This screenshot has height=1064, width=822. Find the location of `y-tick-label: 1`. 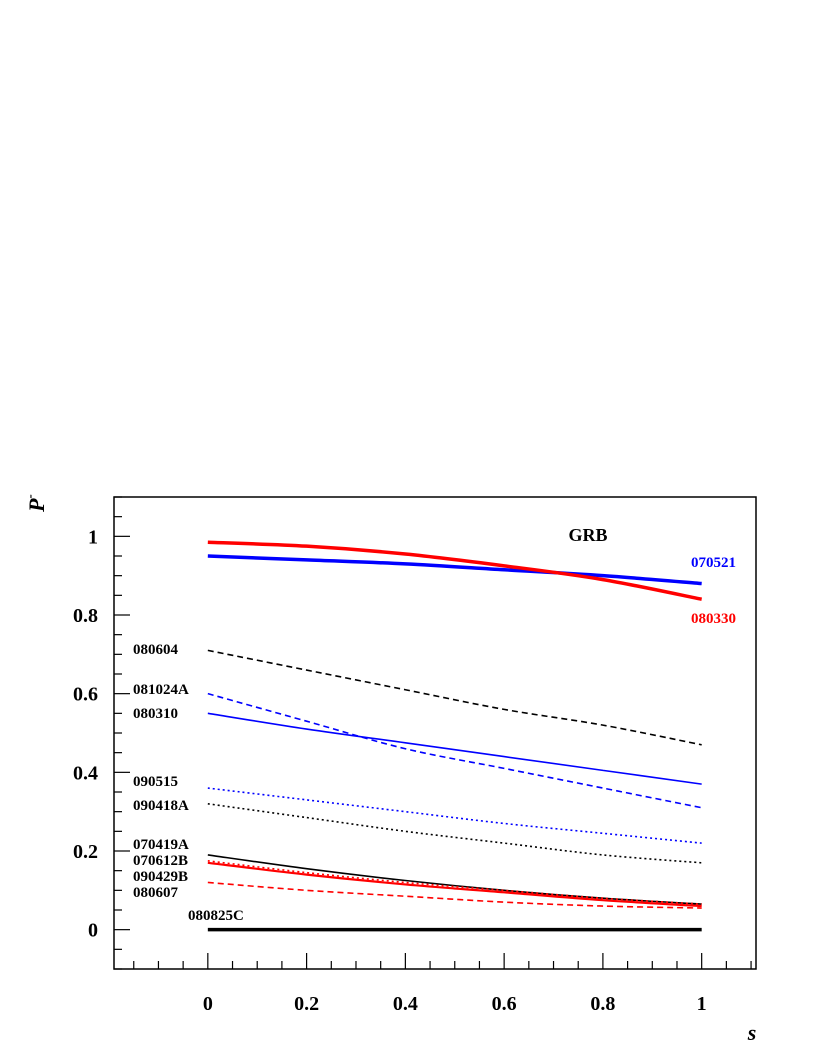

y-tick-label: 1 is located at coordinates (93, 537).